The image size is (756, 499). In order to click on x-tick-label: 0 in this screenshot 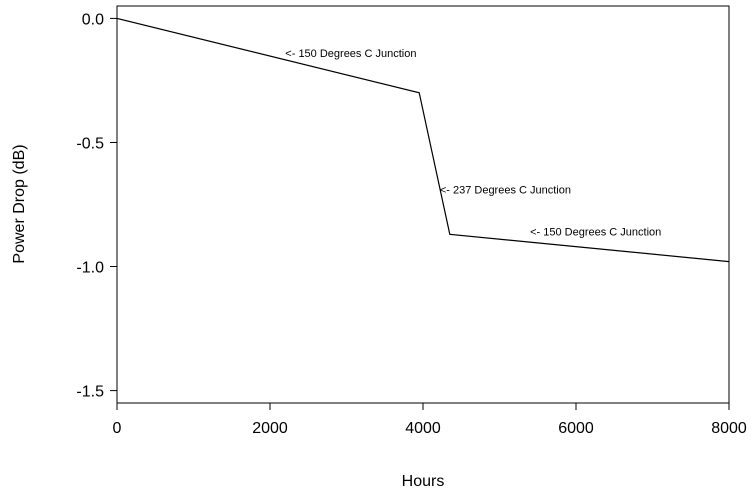, I will do `click(117, 428)`.